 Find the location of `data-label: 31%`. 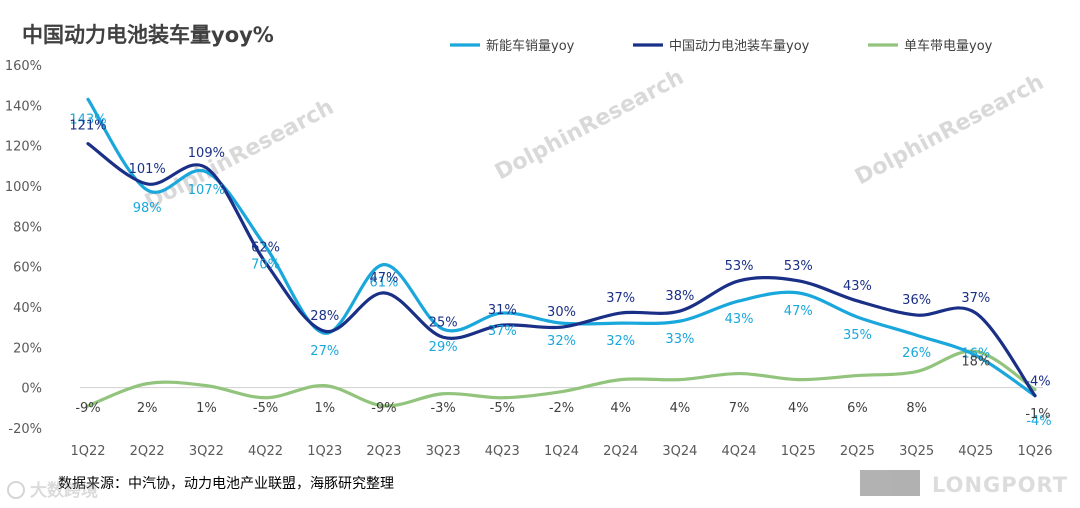

data-label: 31% is located at coordinates (502, 310).